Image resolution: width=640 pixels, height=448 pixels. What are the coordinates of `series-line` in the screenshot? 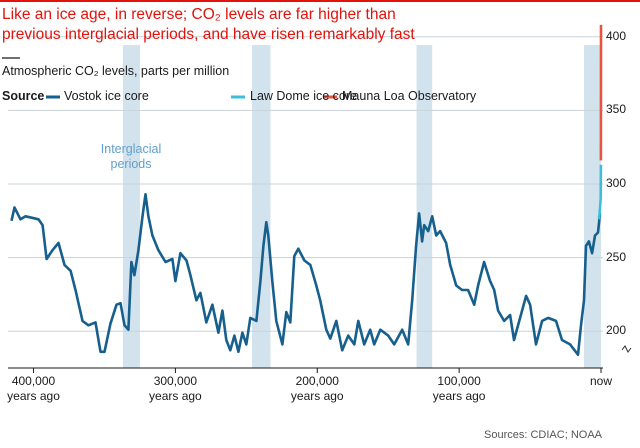 It's located at (600, 192).